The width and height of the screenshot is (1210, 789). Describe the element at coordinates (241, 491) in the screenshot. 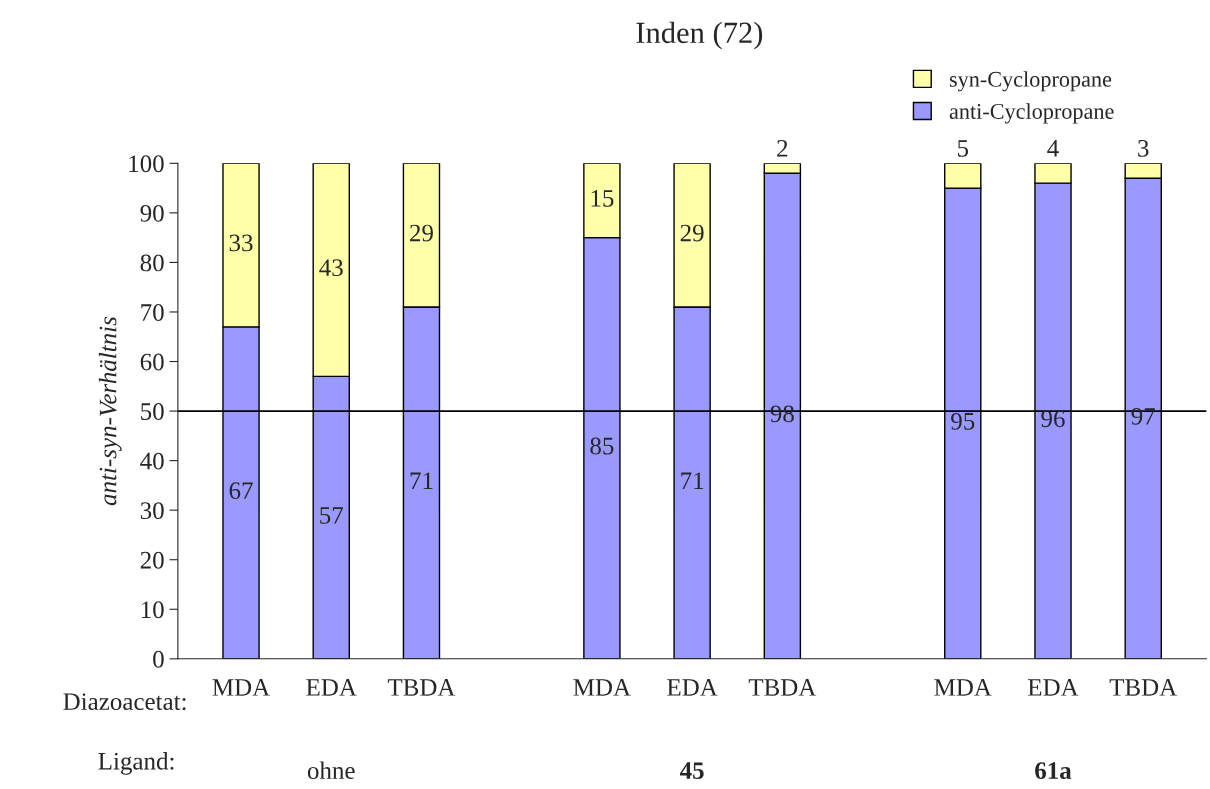

I see `data-label: 67` at that location.